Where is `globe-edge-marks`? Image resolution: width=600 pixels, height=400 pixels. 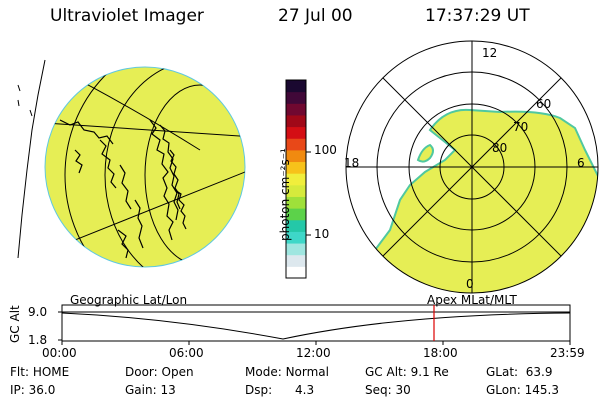
globe-edge-marks is located at coordinates (31, 159).